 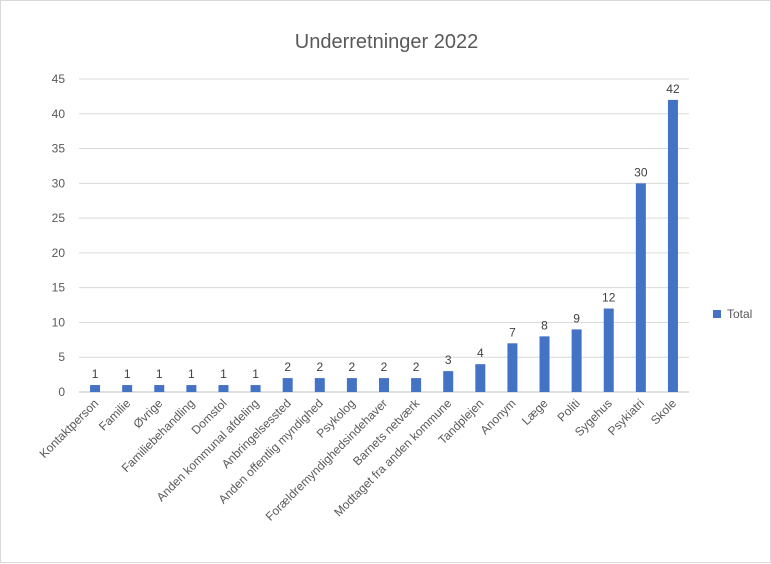 I want to click on data-label: 4, so click(x=480, y=353).